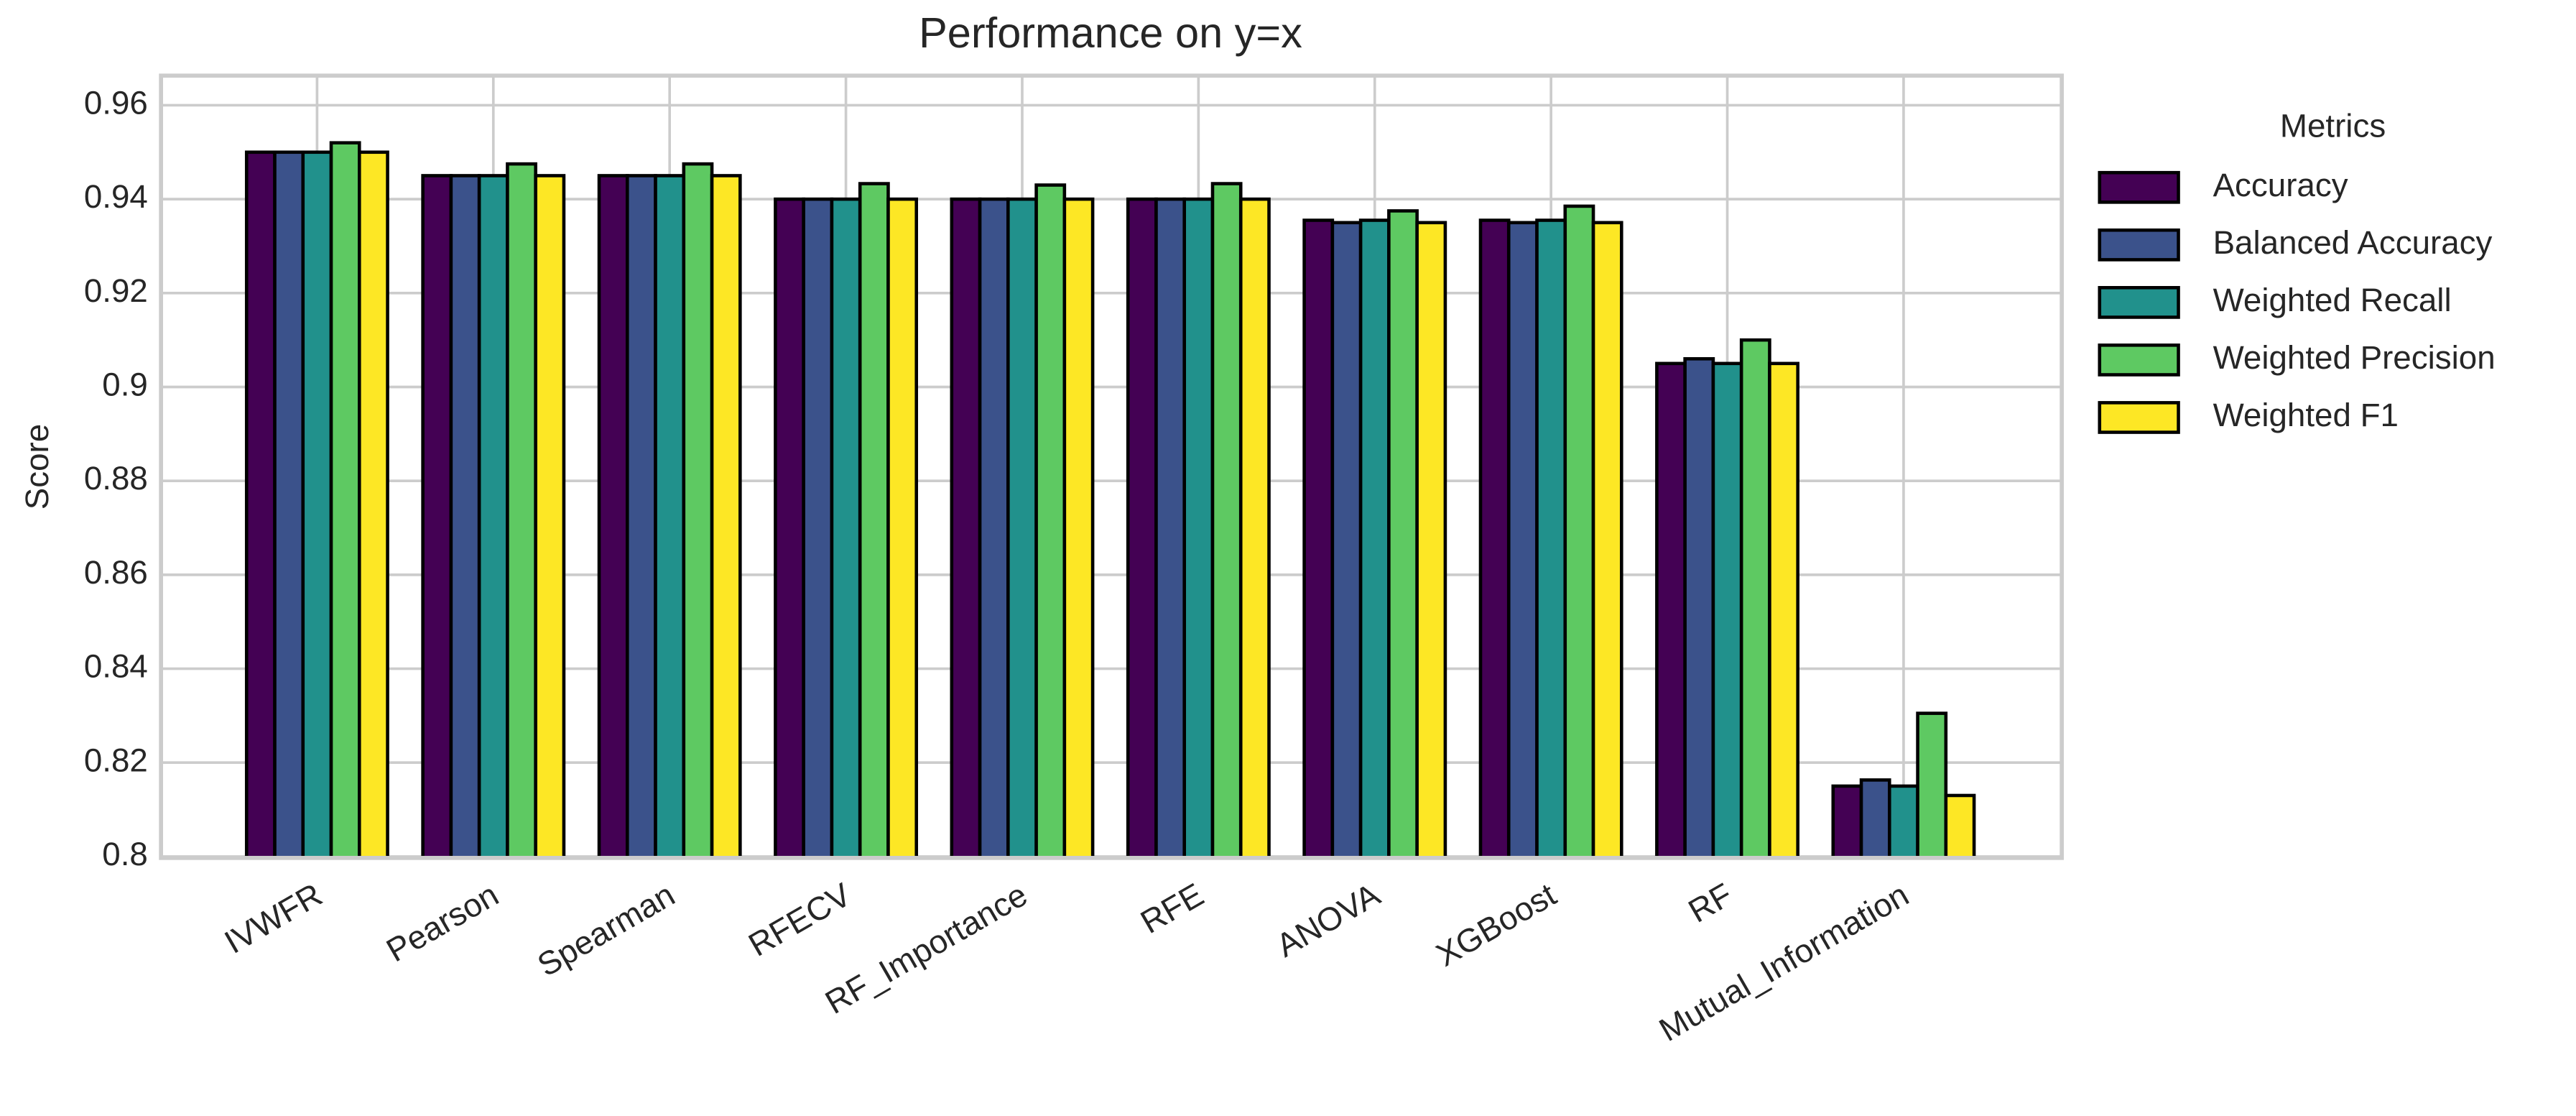 Image resolution: width=2576 pixels, height=1116 pixels. What do you see at coordinates (37, 466) in the screenshot?
I see `y-axis-label: Score` at bounding box center [37, 466].